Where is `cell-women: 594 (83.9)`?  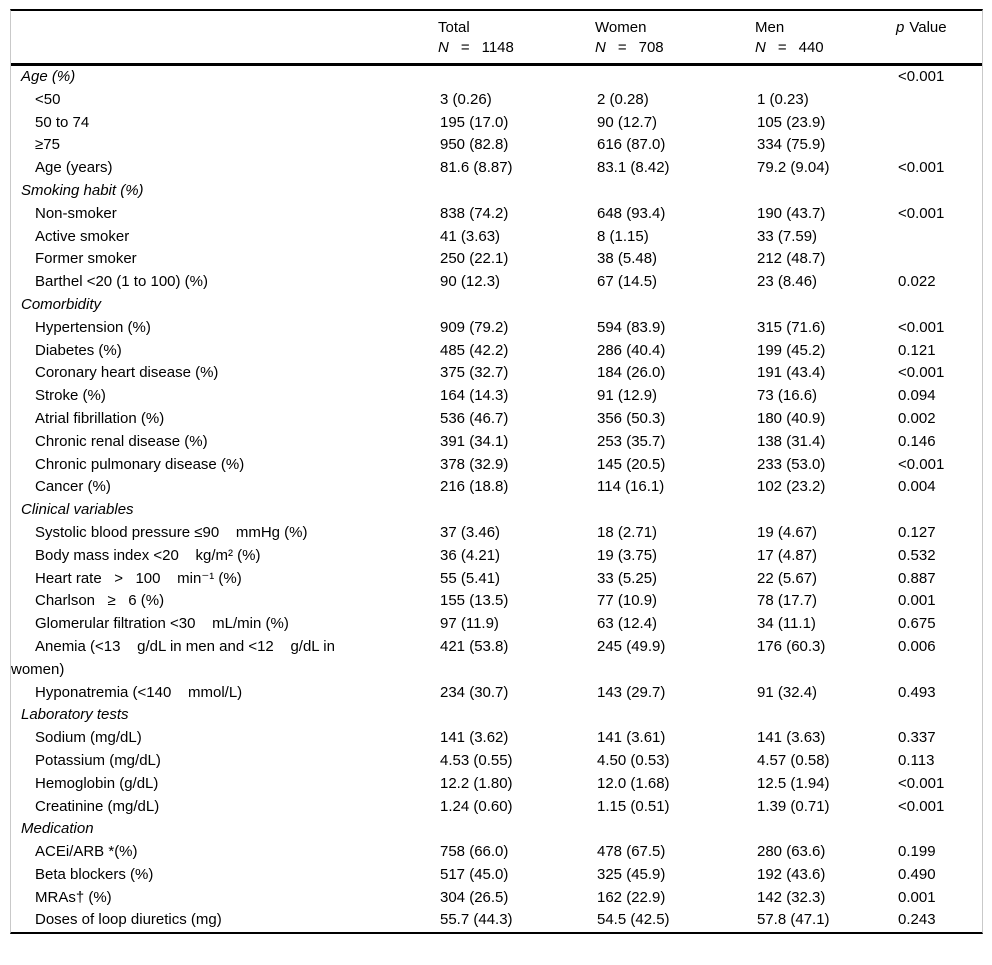 cell-women: 594 (83.9) is located at coordinates (631, 327).